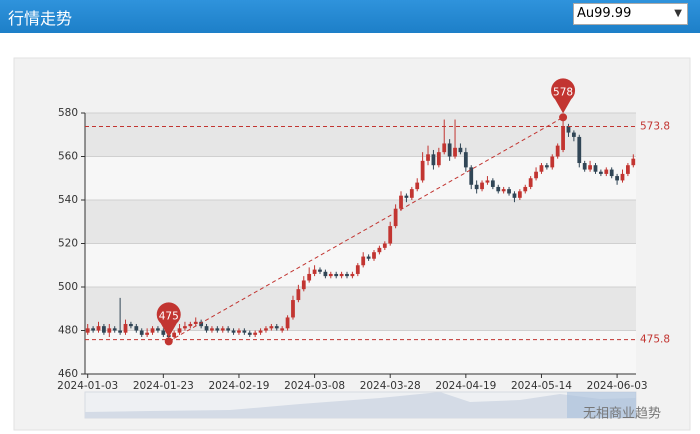 This screenshot has width=700, height=434. I want to click on zoom-preview, so click(360, 405).